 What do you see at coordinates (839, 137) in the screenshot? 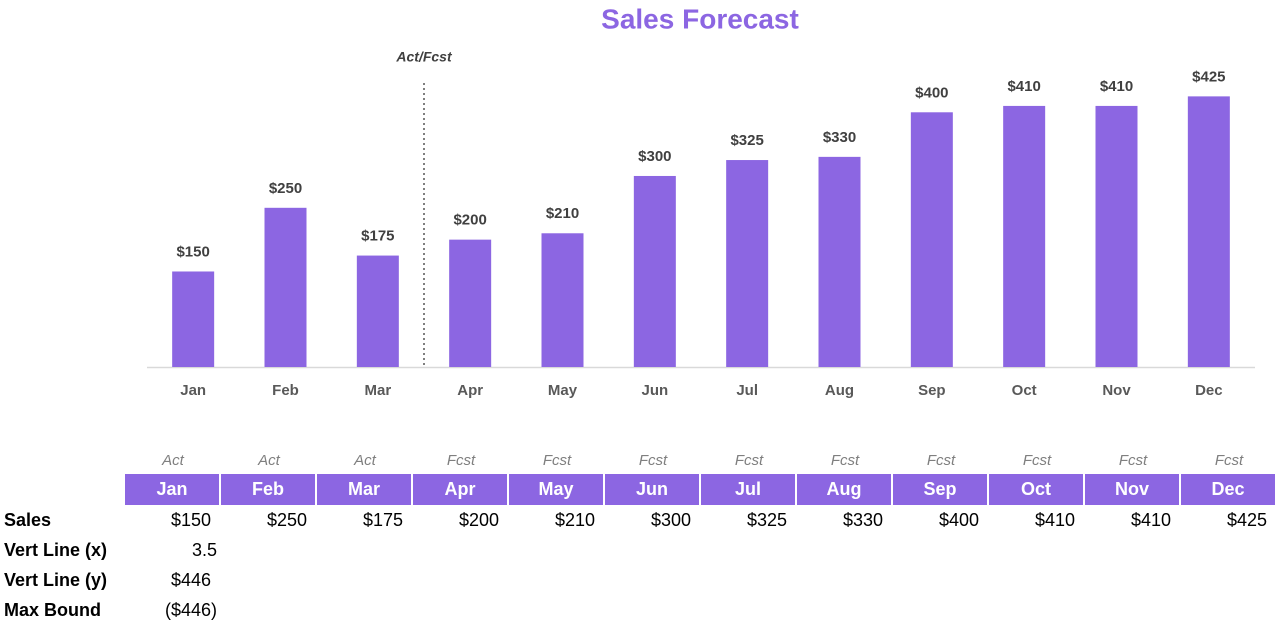
I see `data-label: $330` at bounding box center [839, 137].